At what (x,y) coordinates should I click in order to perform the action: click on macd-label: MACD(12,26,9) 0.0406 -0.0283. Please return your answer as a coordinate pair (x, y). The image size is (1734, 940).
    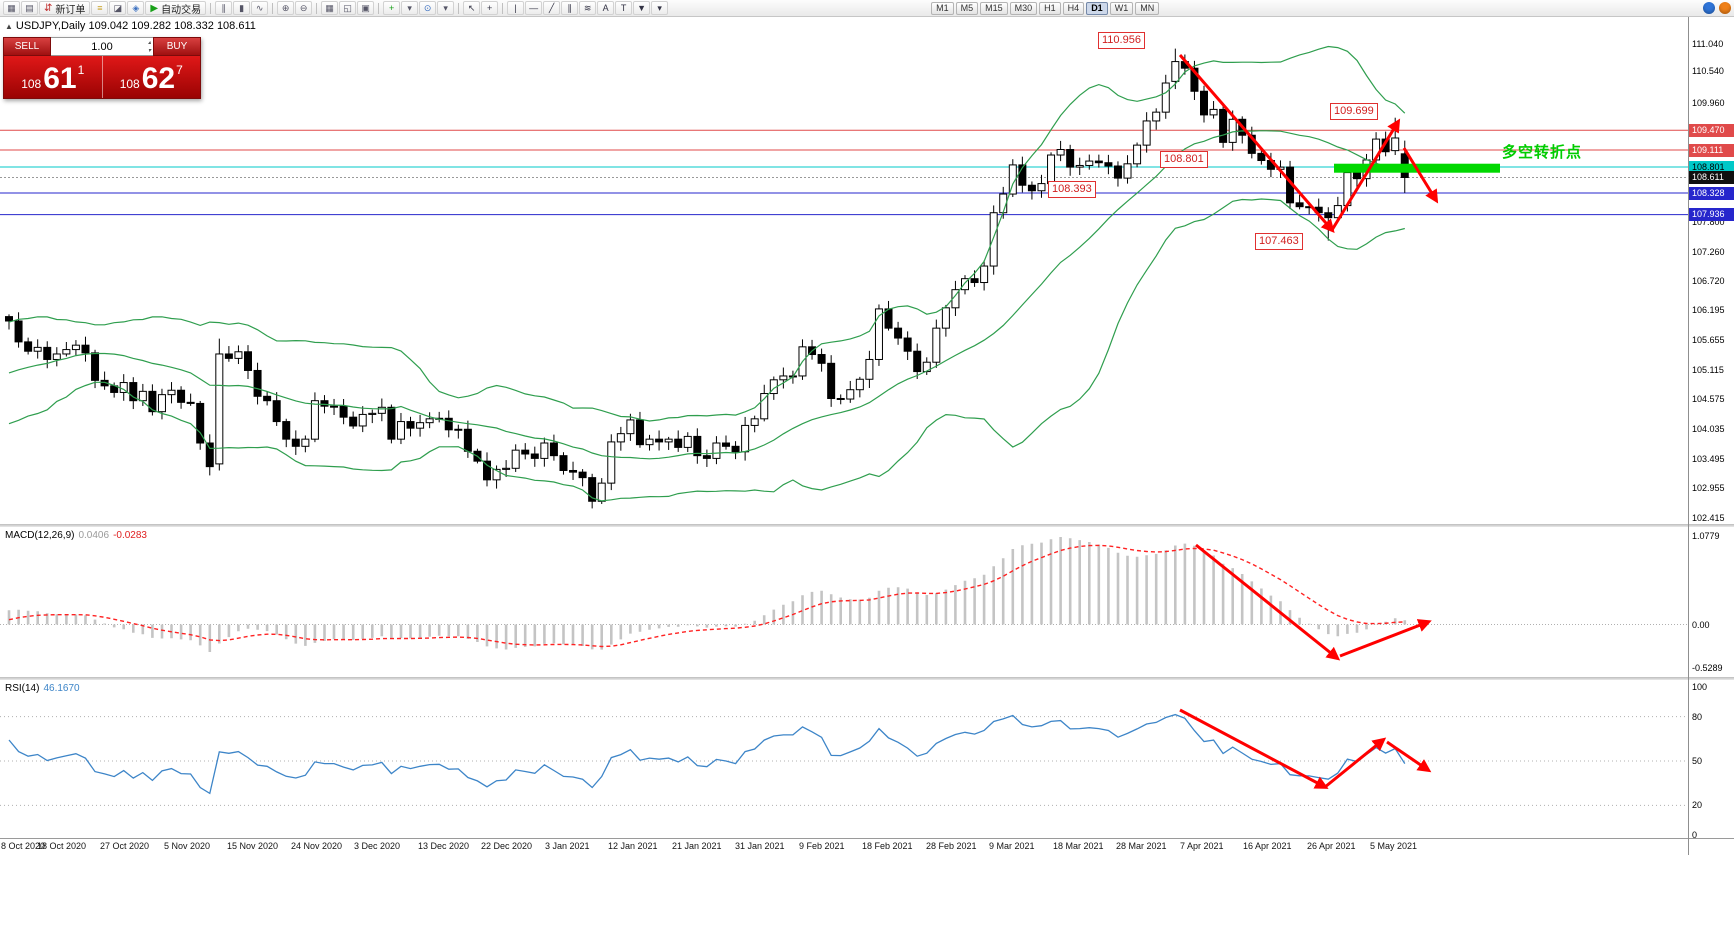
    Looking at the image, I should click on (76, 535).